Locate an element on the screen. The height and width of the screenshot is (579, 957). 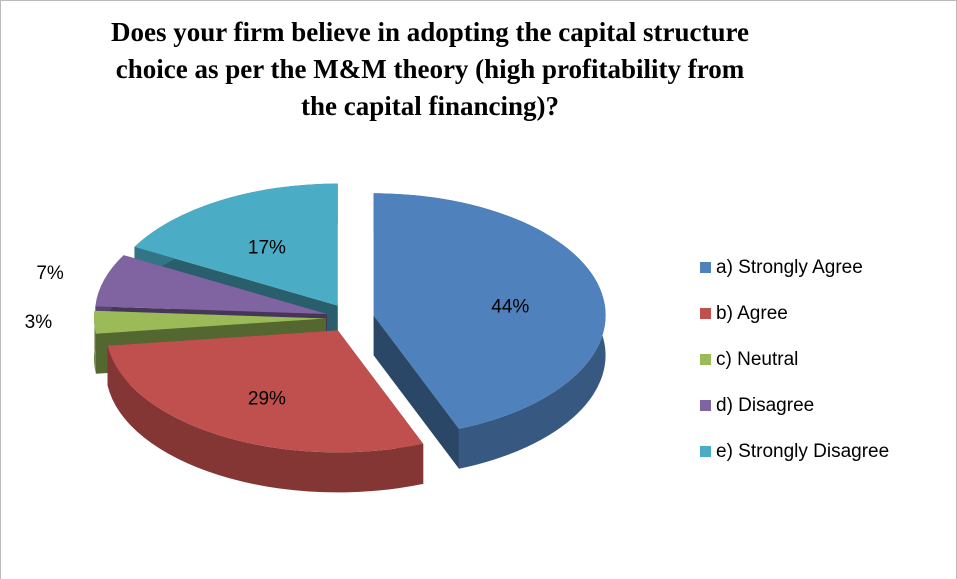
legend-label: d) Disagree is located at coordinates (765, 405).